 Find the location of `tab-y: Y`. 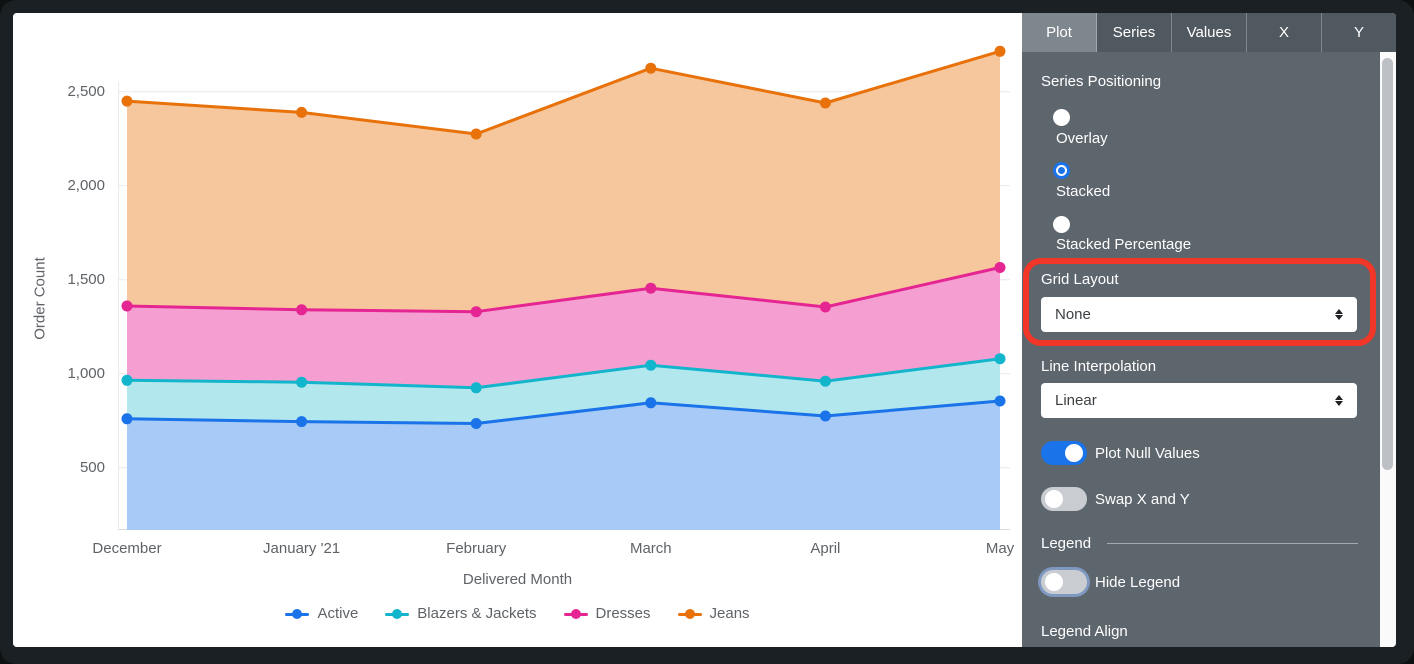

tab-y: Y is located at coordinates (1358, 32).